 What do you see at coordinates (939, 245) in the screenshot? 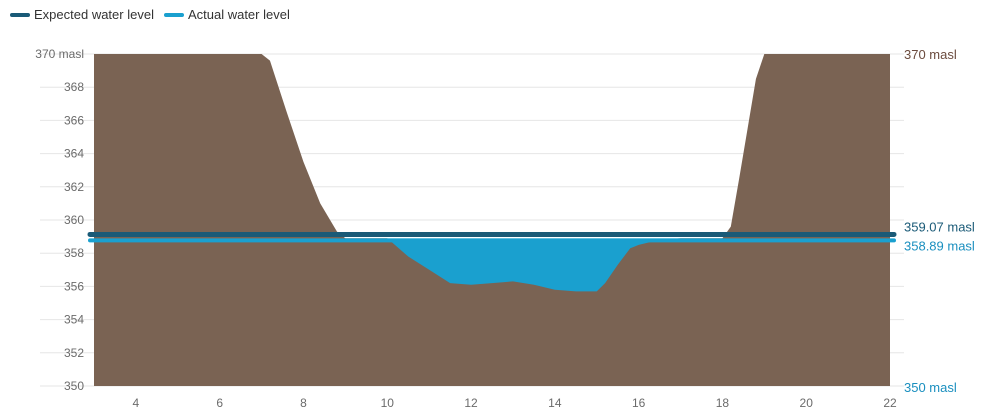
I see `right-label-358-89: 358.89 masl` at bounding box center [939, 245].